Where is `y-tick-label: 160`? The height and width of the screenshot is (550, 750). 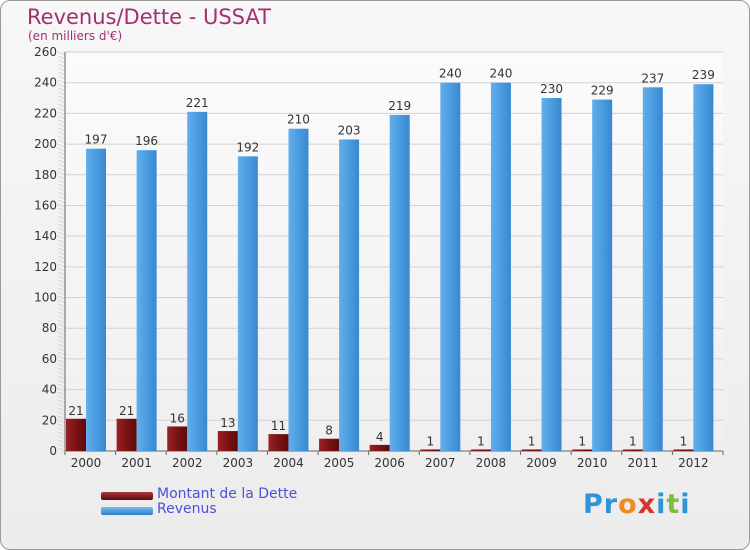
y-tick-label: 160 is located at coordinates (45, 205).